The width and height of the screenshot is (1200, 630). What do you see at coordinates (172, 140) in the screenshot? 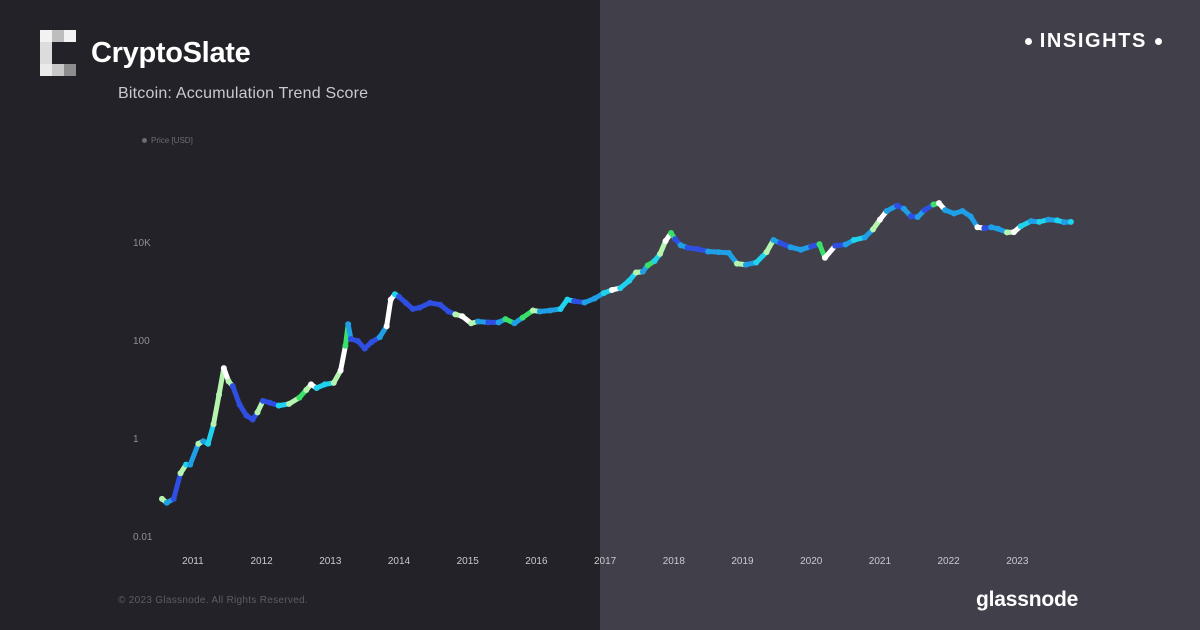
I see `legend-label: Price [USD]` at bounding box center [172, 140].